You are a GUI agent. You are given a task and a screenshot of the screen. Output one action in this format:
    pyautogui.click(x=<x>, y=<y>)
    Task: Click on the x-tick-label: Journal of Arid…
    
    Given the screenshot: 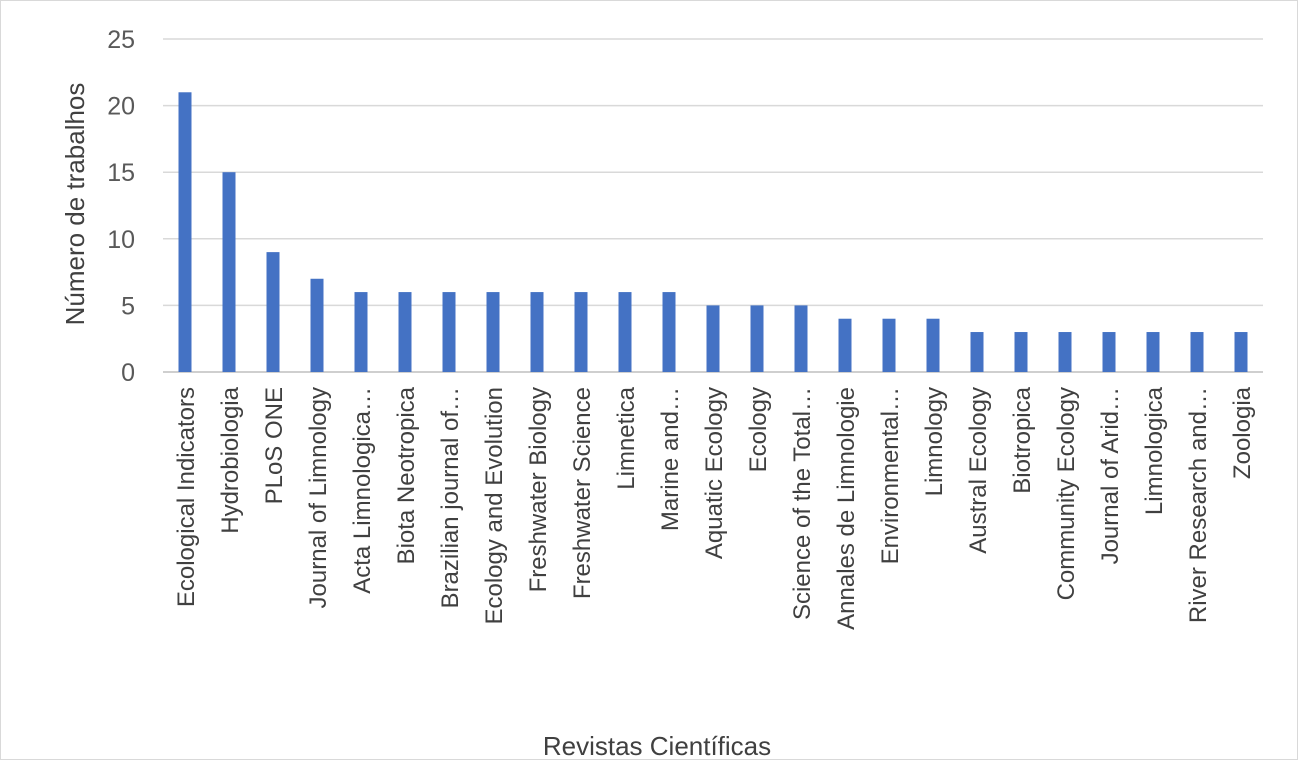 What is the action you would take?
    pyautogui.click(x=1110, y=475)
    